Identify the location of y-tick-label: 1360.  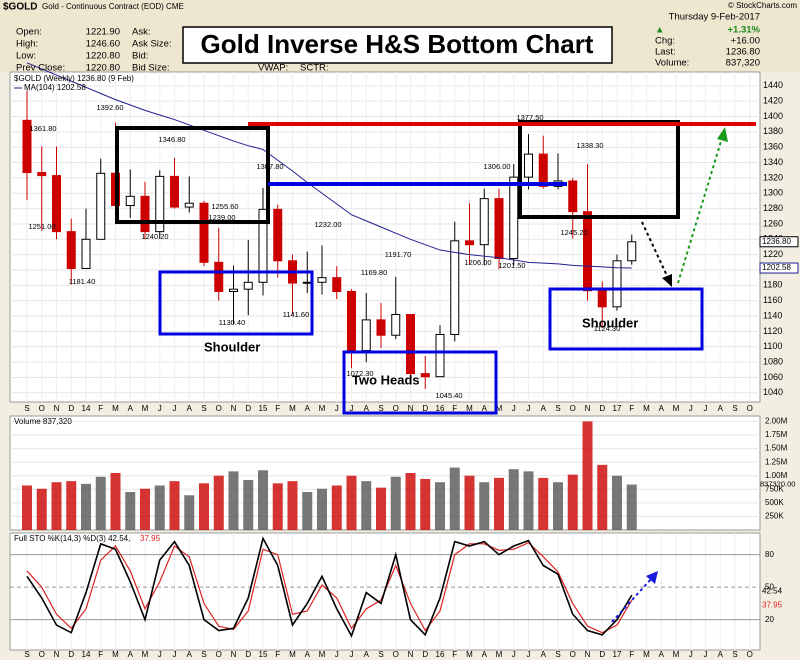
(773, 147).